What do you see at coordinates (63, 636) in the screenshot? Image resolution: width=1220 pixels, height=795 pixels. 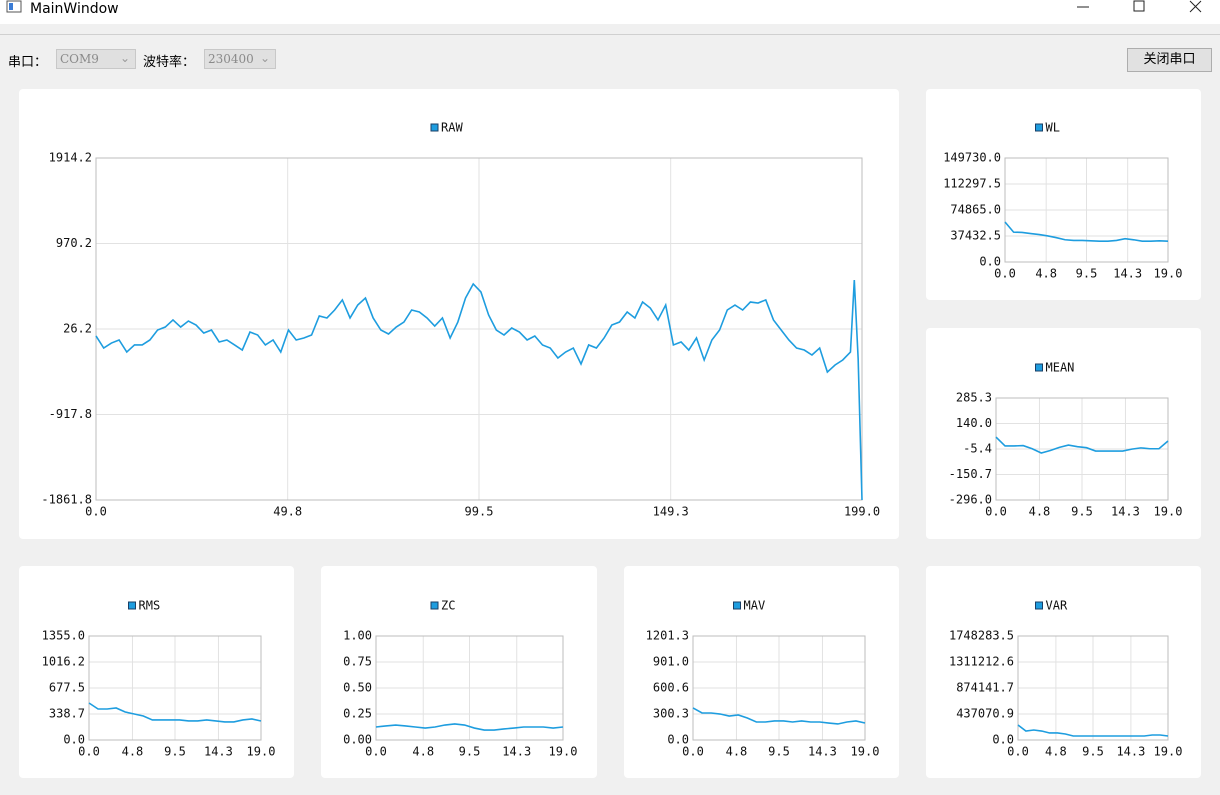 I see `y-tick-label: 1355.0` at bounding box center [63, 636].